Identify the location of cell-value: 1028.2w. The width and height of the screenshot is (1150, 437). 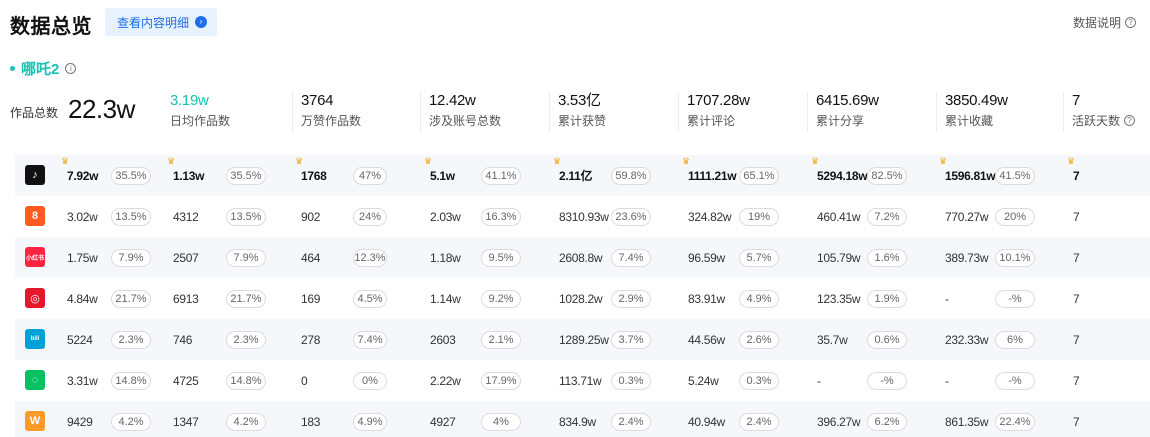
(581, 298).